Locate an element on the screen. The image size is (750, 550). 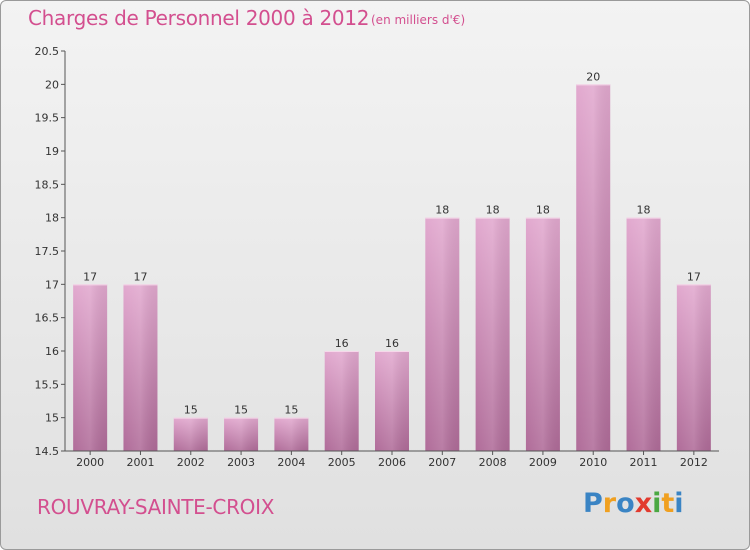
x-tick-label: 2008 is located at coordinates (493, 462).